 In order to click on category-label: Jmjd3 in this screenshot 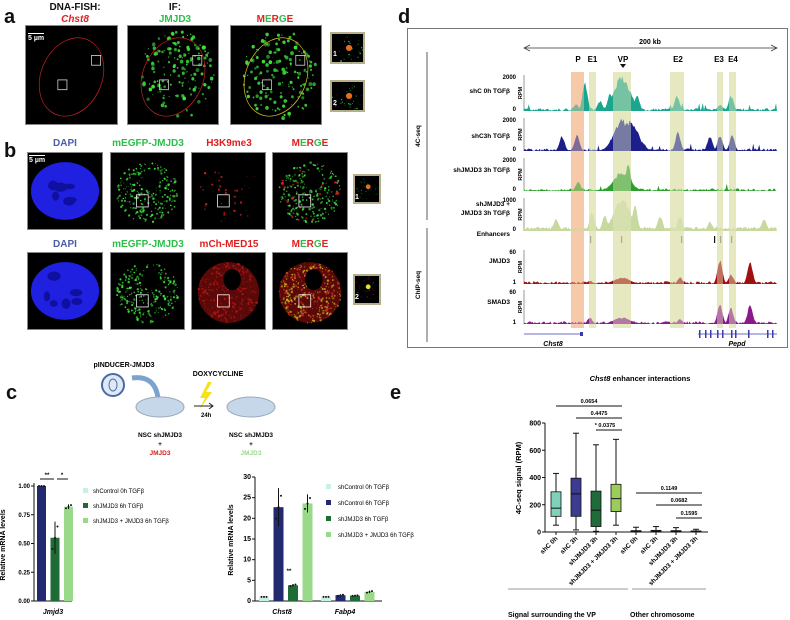, I will do `click(53, 612)`.